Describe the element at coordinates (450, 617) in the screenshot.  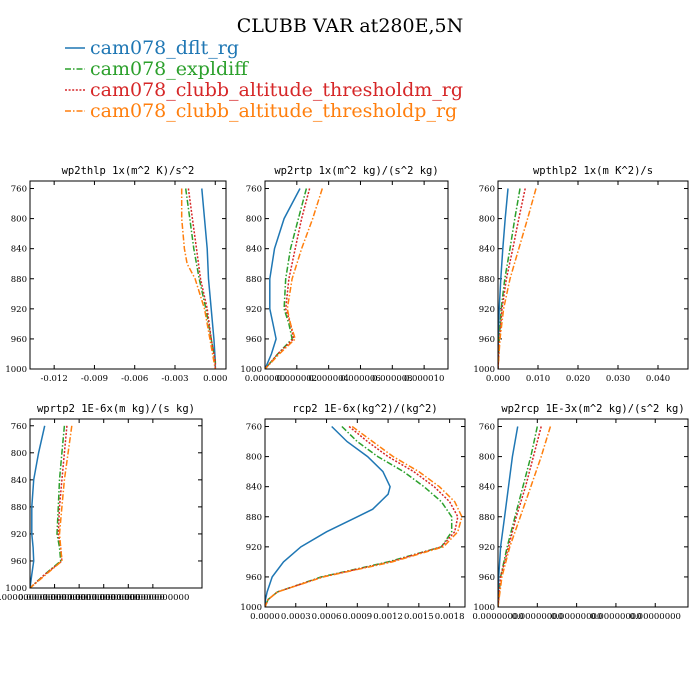
I see `x-tick-label: 0.0018` at that location.